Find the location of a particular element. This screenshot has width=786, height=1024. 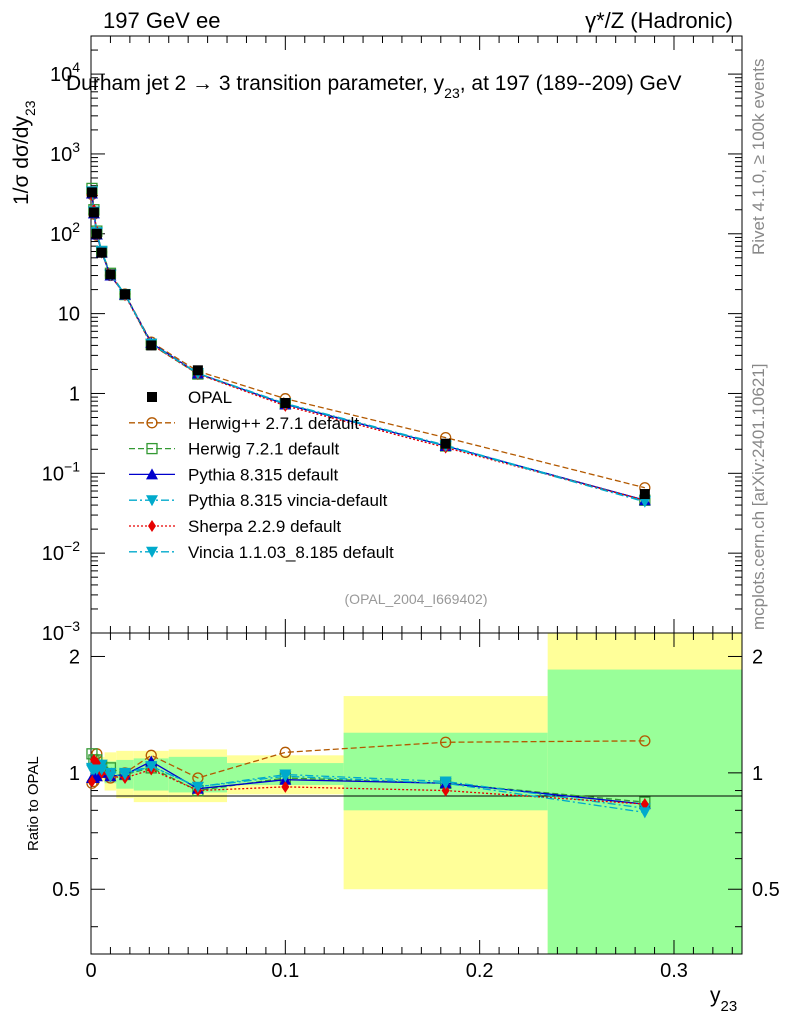

ratio-tick-label-right: 2 is located at coordinates (757, 657).